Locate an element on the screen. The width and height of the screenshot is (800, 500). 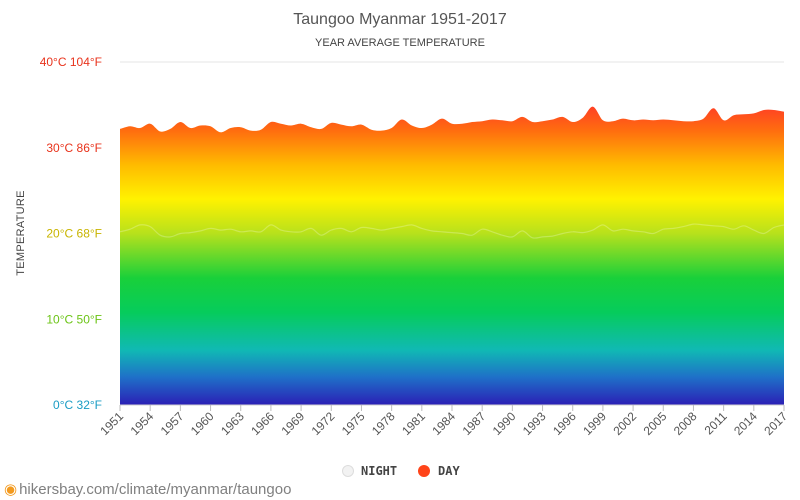
x-tick-label: 2008 is located at coordinates (685, 423).